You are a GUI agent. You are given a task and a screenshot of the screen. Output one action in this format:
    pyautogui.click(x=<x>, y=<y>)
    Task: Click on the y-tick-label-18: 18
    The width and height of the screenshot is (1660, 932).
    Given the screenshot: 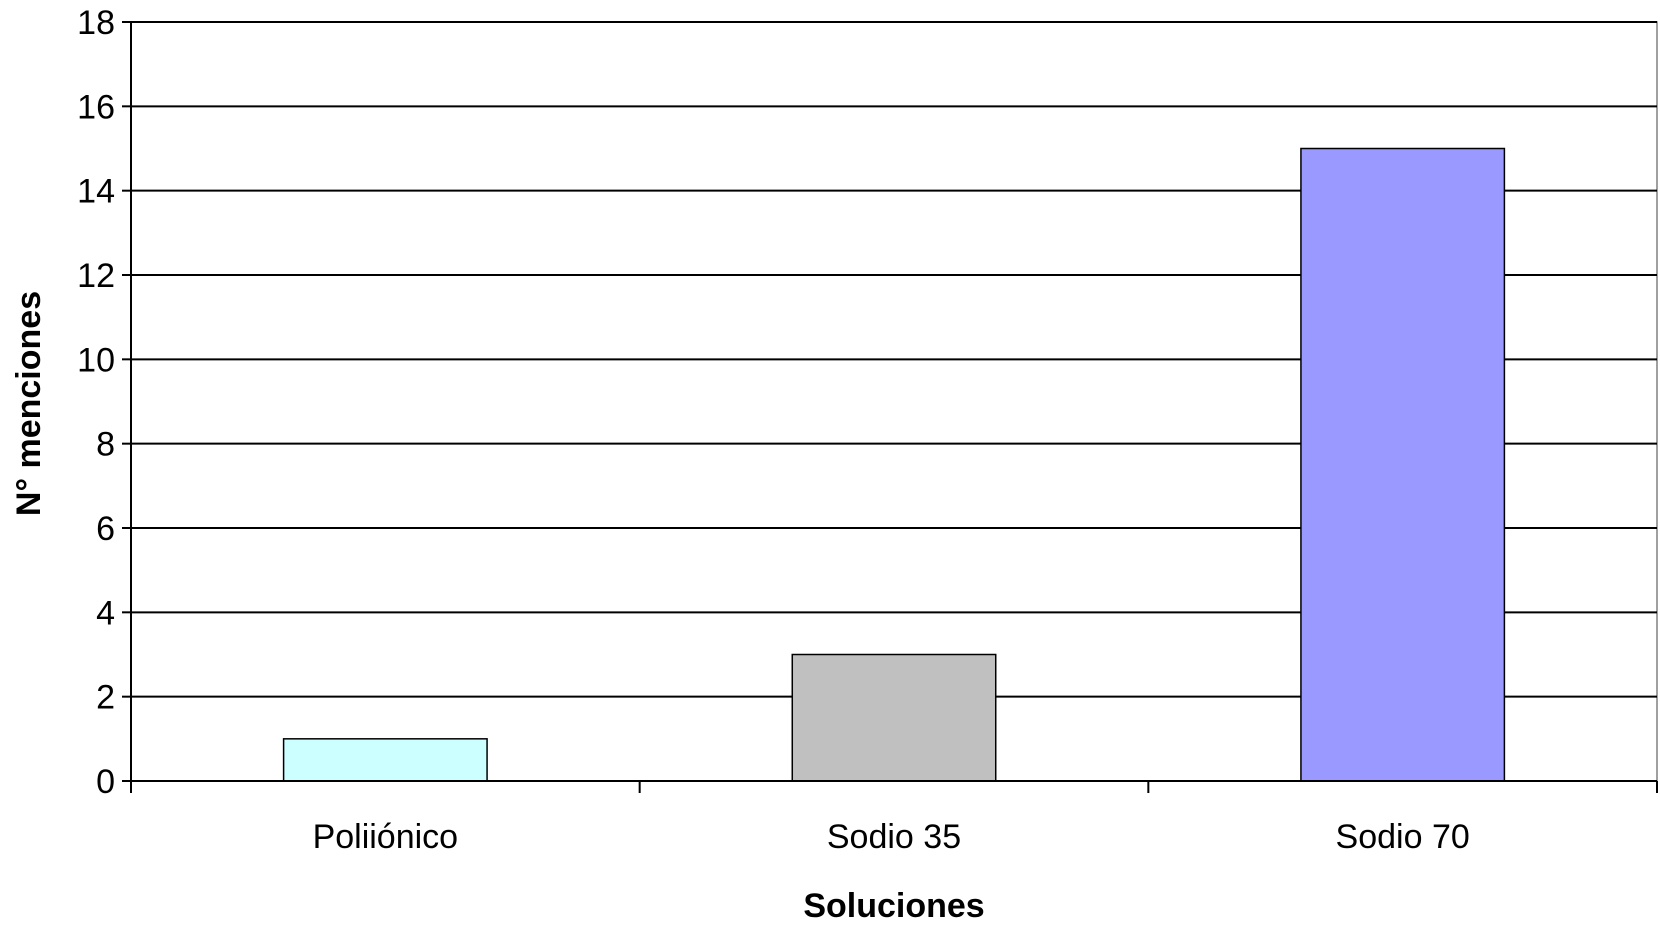 What is the action you would take?
    pyautogui.click(x=96, y=23)
    